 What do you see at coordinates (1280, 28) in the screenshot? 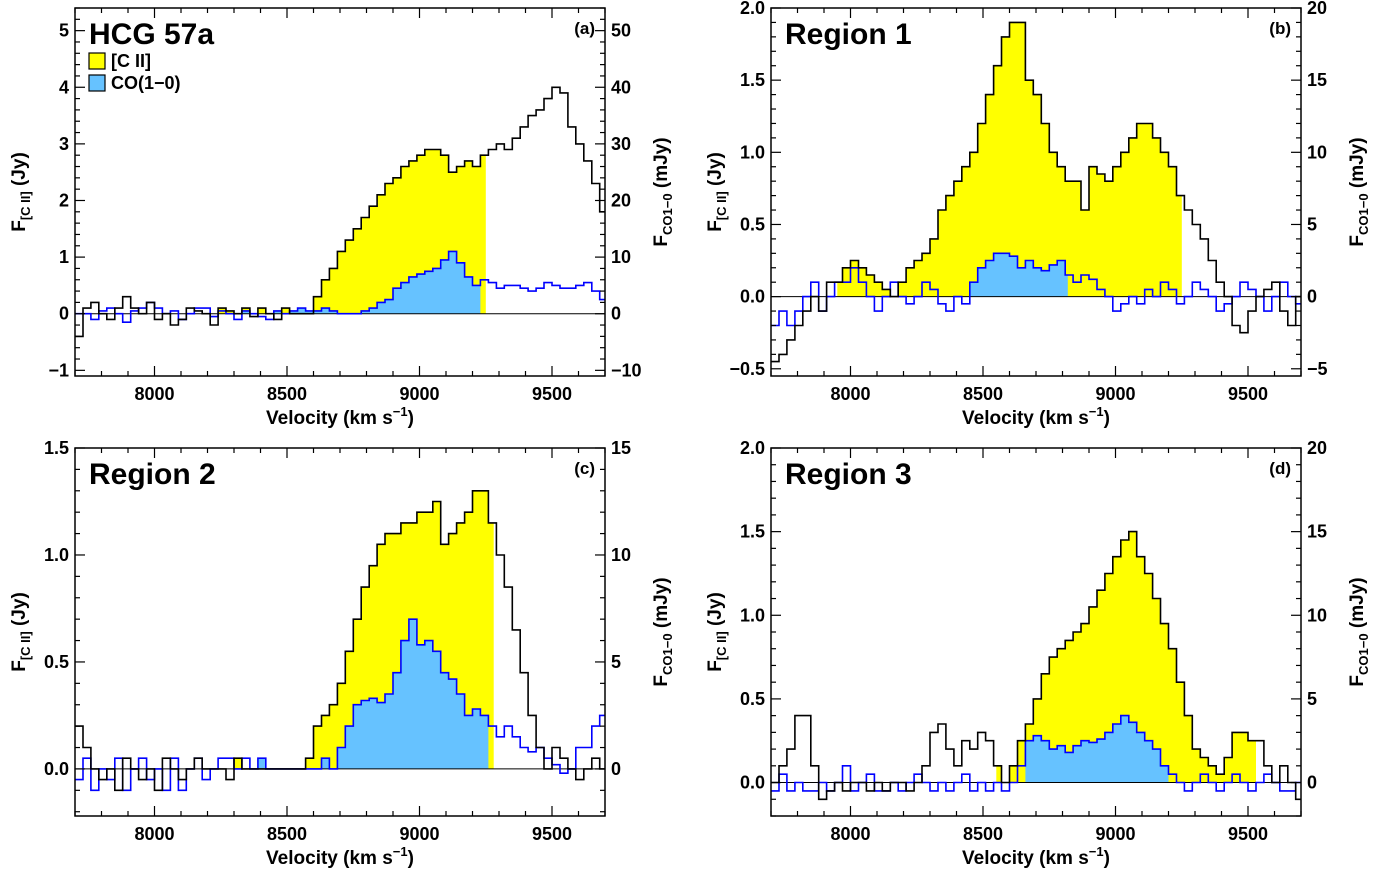
I see `panel-letter: (b)` at bounding box center [1280, 28].